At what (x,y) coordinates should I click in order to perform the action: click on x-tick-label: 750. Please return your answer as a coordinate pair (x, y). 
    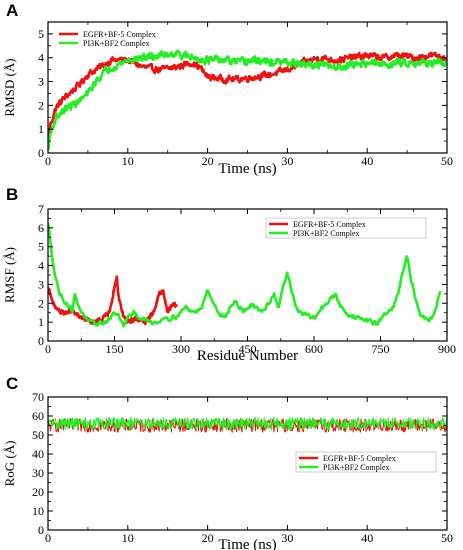
    Looking at the image, I should click on (381, 349).